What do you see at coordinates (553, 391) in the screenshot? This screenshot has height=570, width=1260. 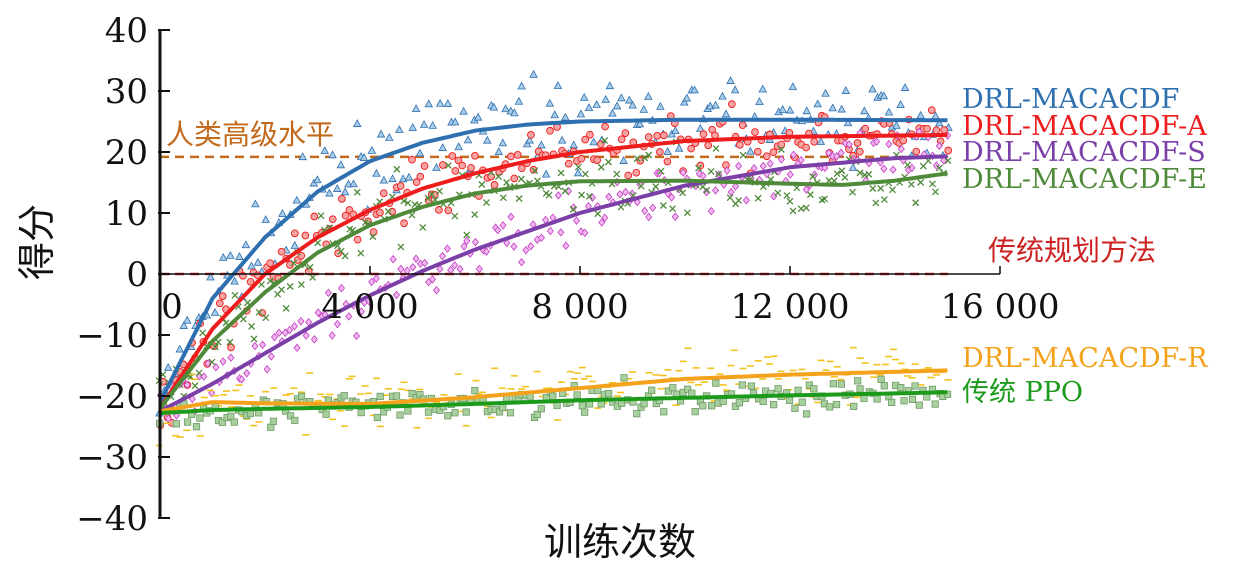 I see `series-line` at bounding box center [553, 391].